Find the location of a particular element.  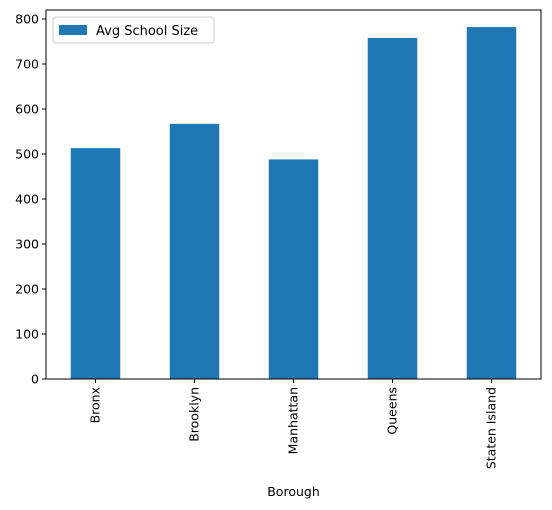

bar-brooklyn is located at coordinates (194, 251).